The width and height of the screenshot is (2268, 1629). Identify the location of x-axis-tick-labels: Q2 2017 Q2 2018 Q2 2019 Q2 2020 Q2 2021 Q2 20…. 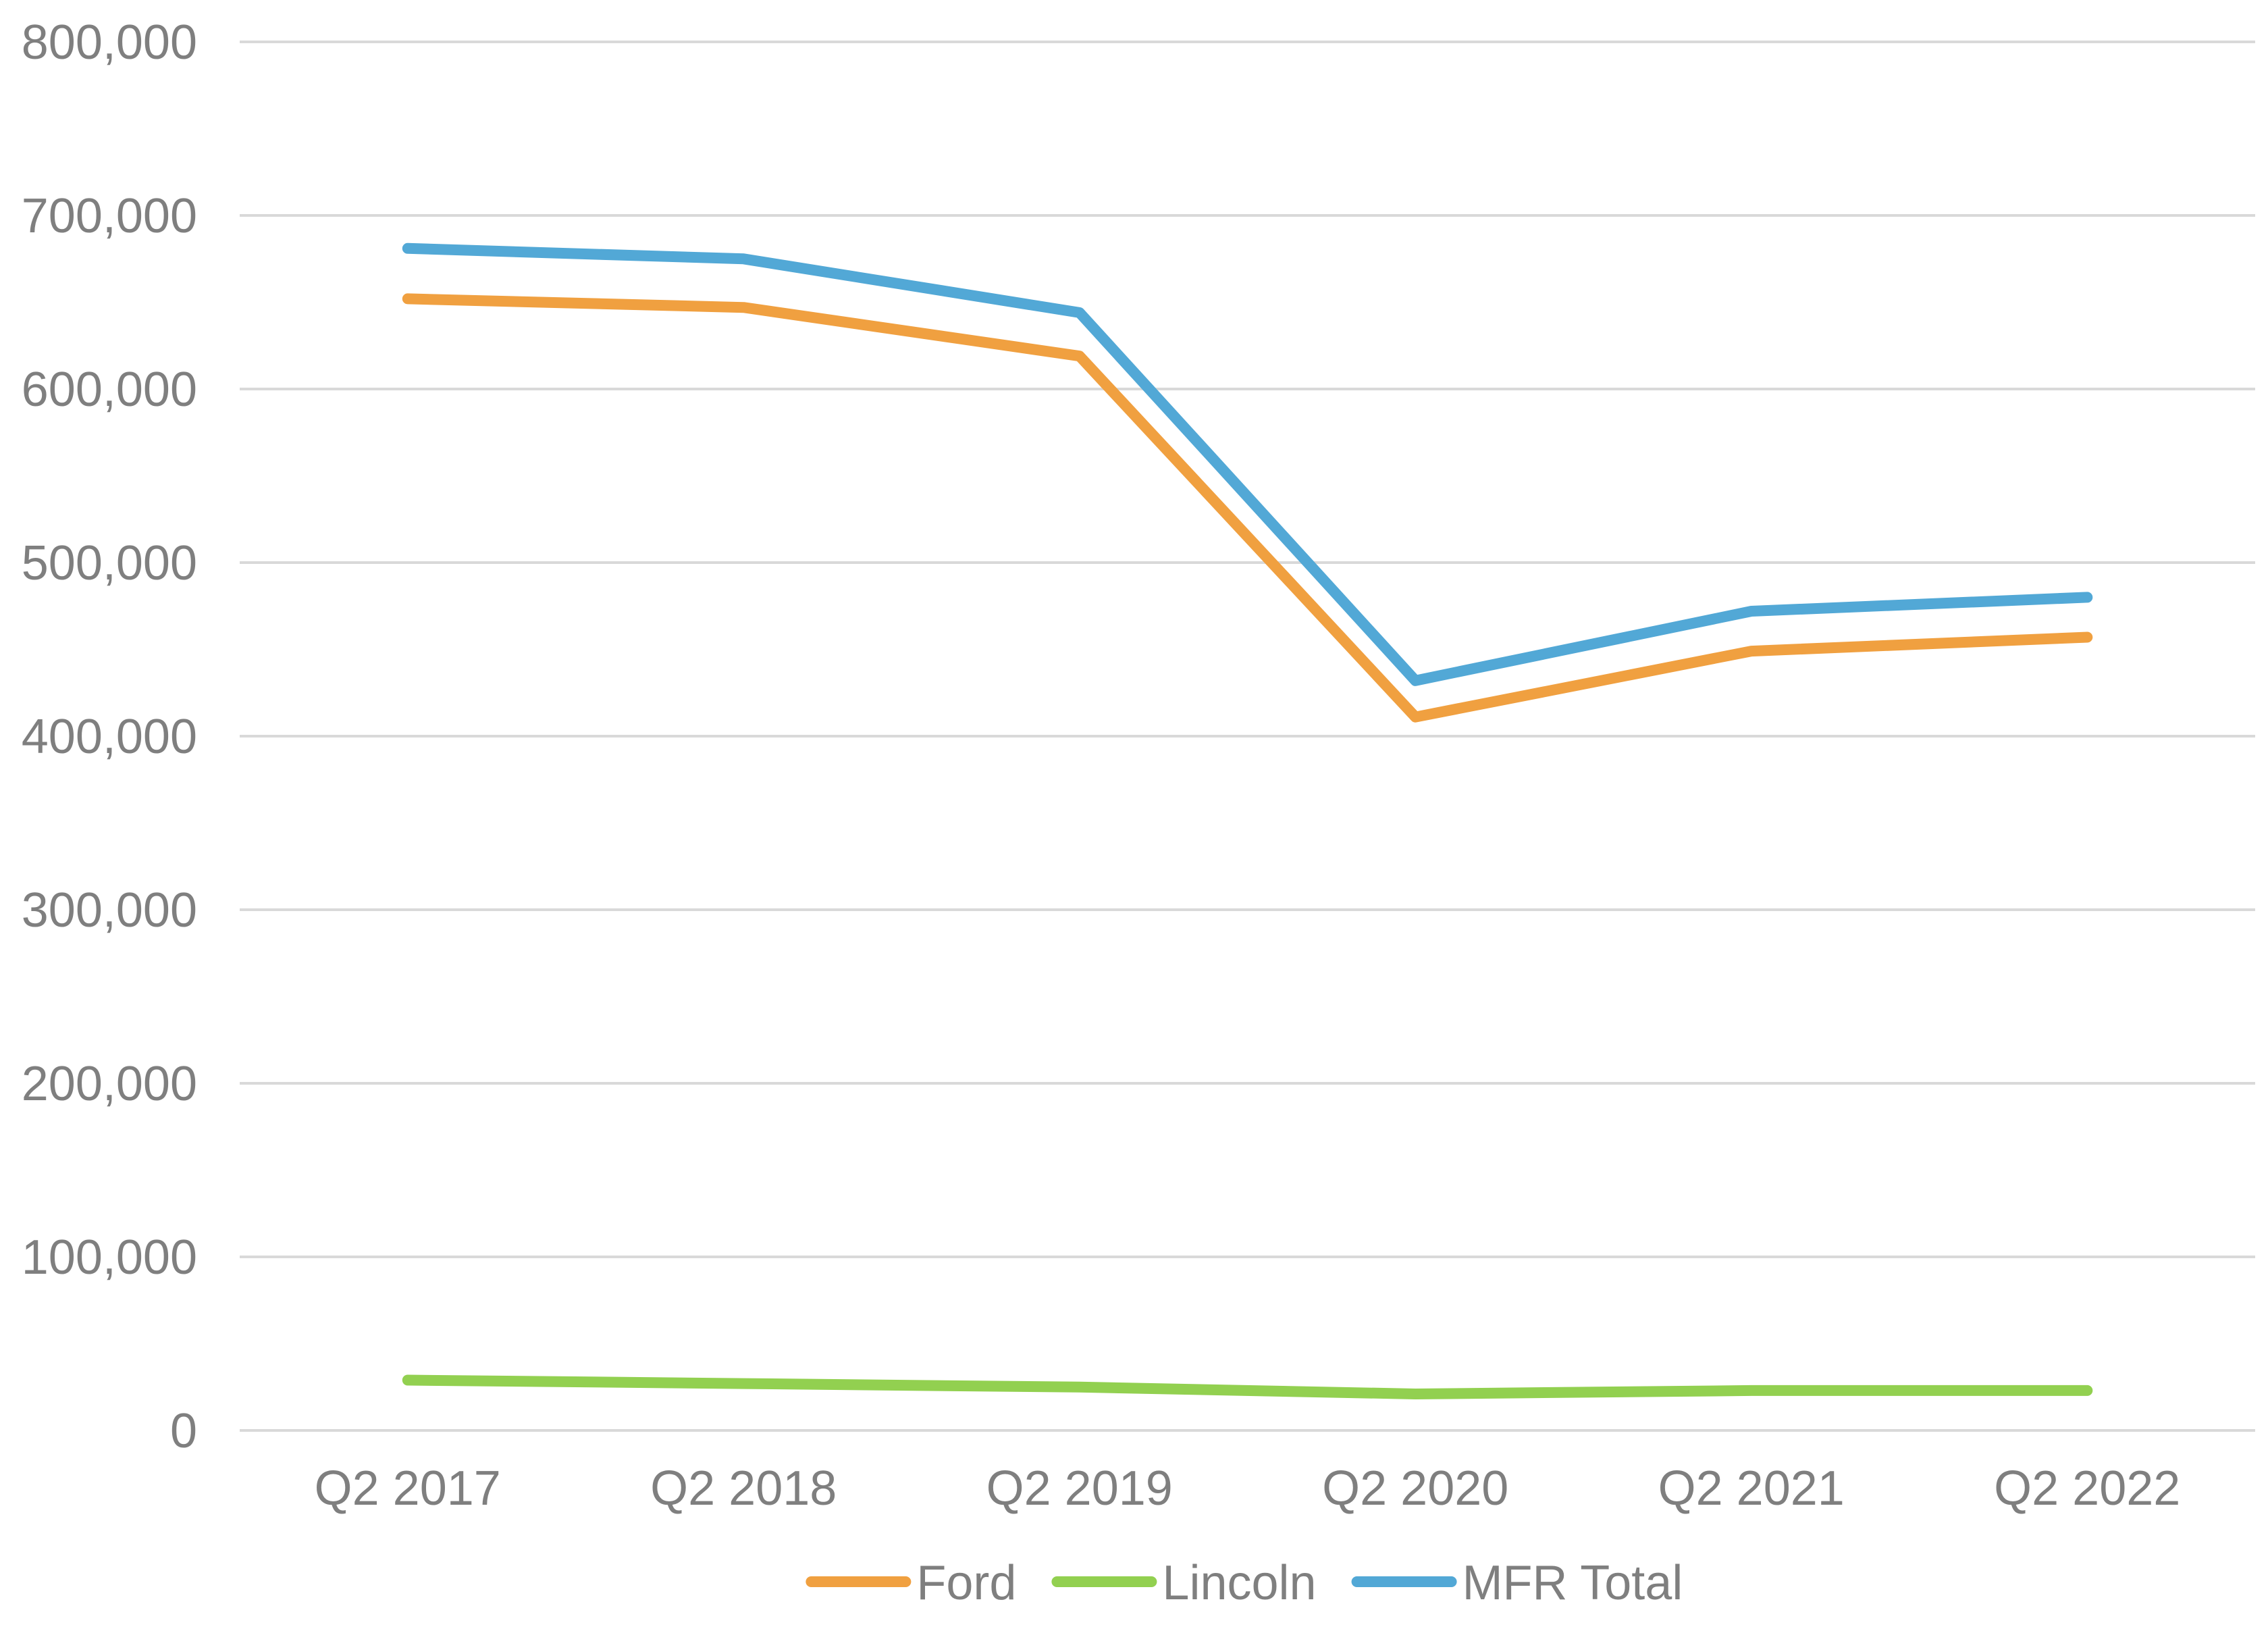
(1248, 1489).